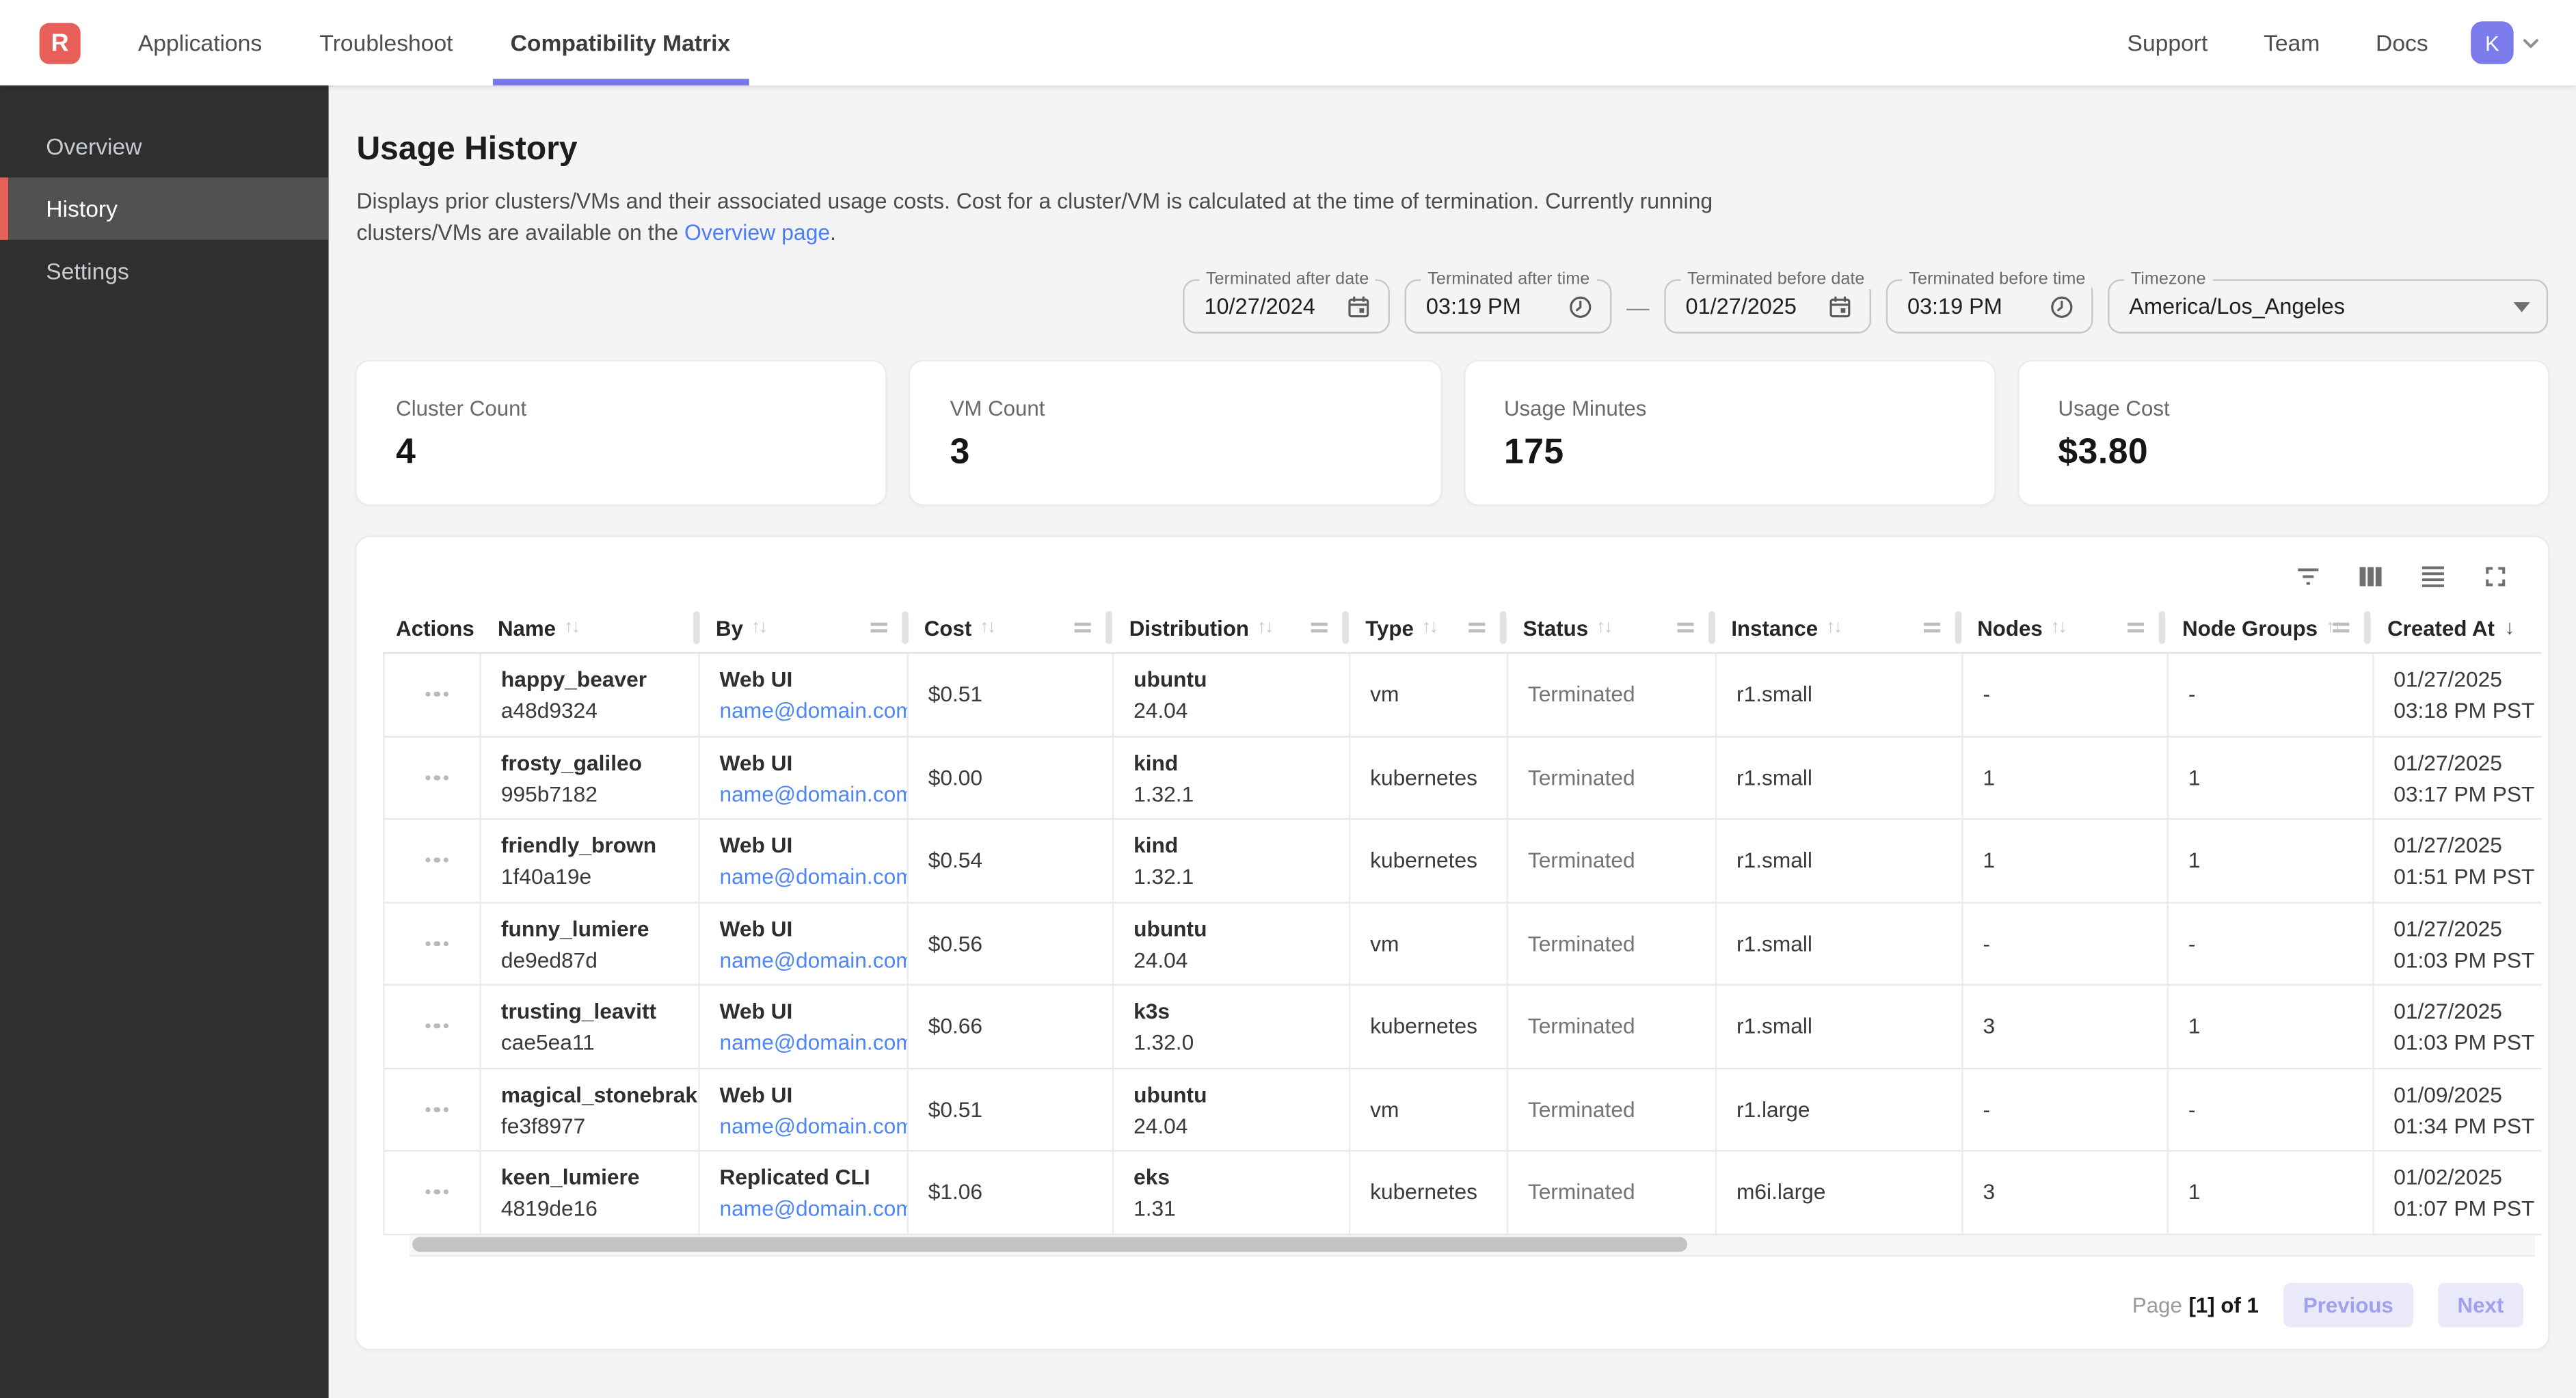  Describe the element at coordinates (2348, 1304) in the screenshot. I see `previous-page-button: Previous` at that location.